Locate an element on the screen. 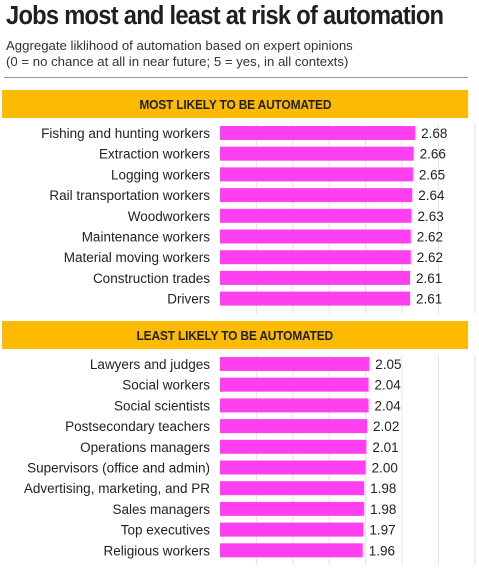 The width and height of the screenshot is (479, 571). most-likely-banner: MOST LIKELY TO BE AUTOMATED is located at coordinates (235, 104).